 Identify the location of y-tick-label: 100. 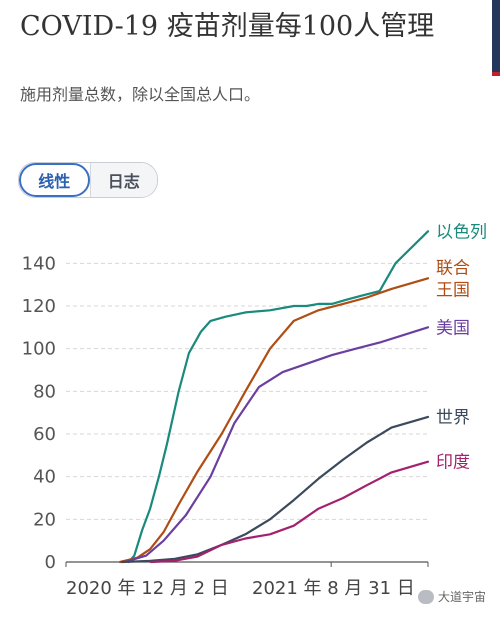
(39, 349).